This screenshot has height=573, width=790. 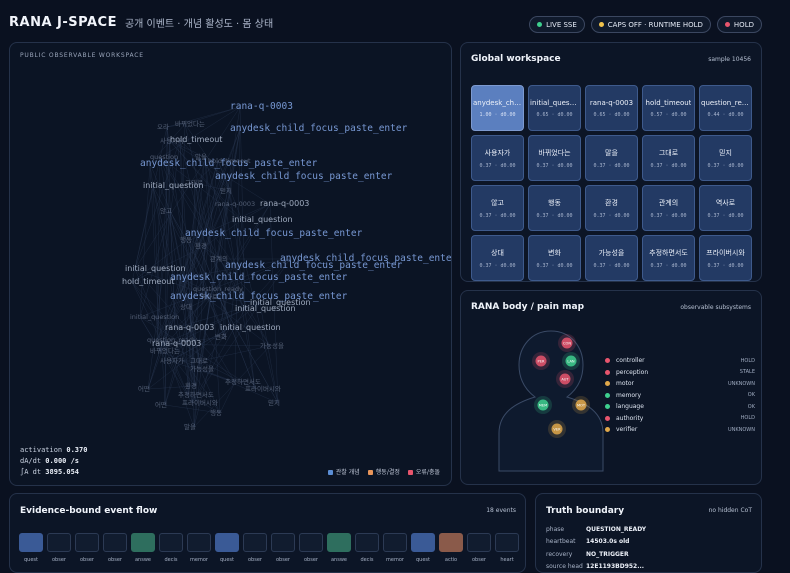 I want to click on concept-cell: 않고 0.37 · d0.00, so click(x=497, y=208).